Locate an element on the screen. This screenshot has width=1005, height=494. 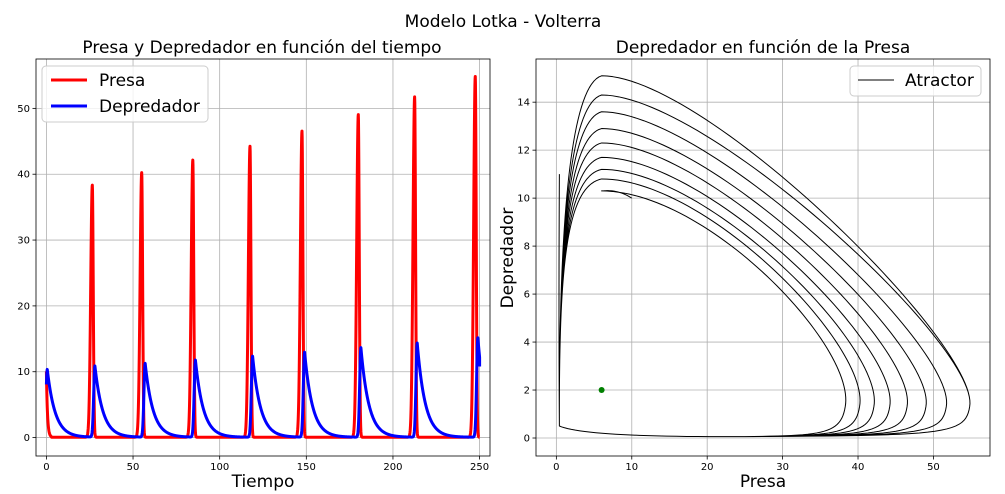
y-tick-label: 8 is located at coordinates (527, 247).